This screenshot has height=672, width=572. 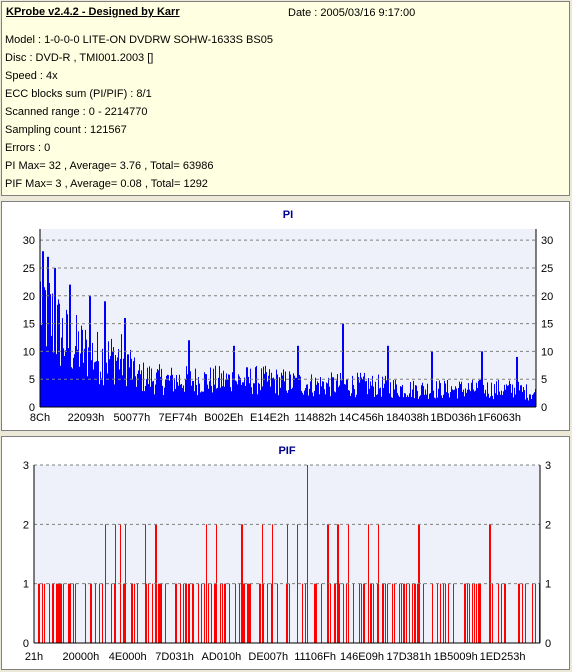 I want to click on pif-ytick-right: 0, so click(x=548, y=644).